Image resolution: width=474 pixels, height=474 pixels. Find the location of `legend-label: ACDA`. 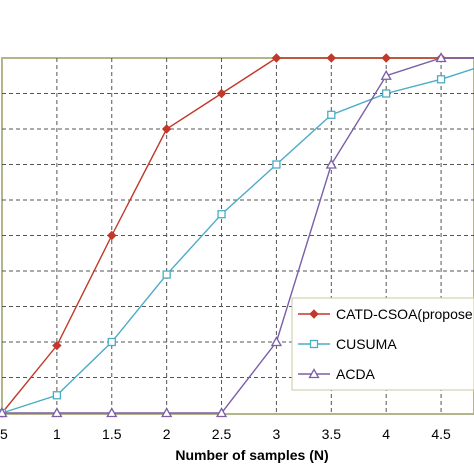

legend-label: ACDA is located at coordinates (356, 374).